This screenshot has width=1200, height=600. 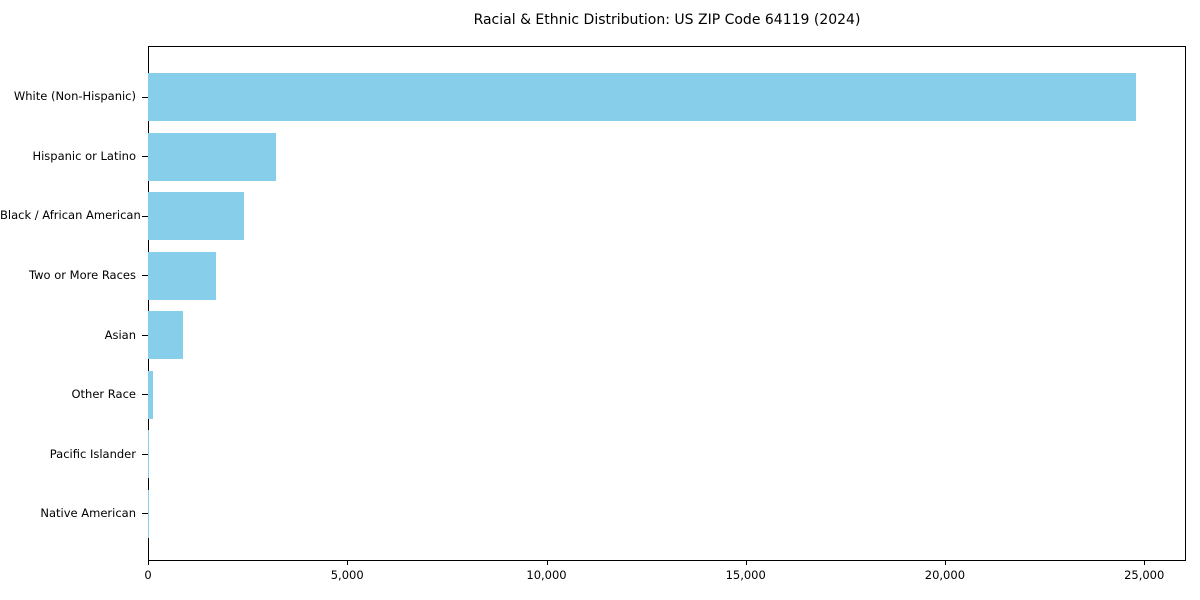 I want to click on y-tick-label: Two or More Races, so click(x=82, y=274).